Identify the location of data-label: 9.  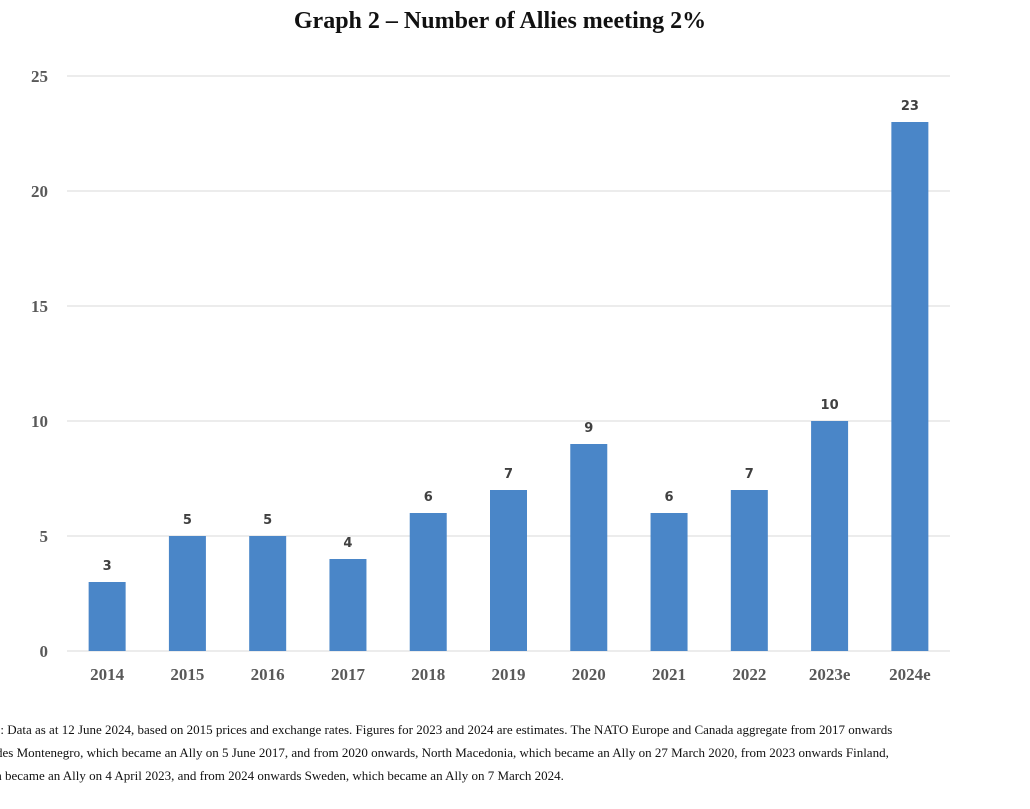
(588, 428).